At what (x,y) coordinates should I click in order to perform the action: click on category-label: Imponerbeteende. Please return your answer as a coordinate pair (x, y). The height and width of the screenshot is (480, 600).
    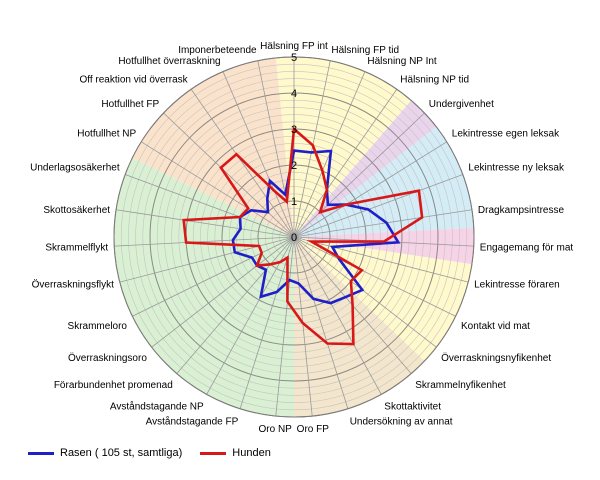
    Looking at the image, I should click on (217, 50).